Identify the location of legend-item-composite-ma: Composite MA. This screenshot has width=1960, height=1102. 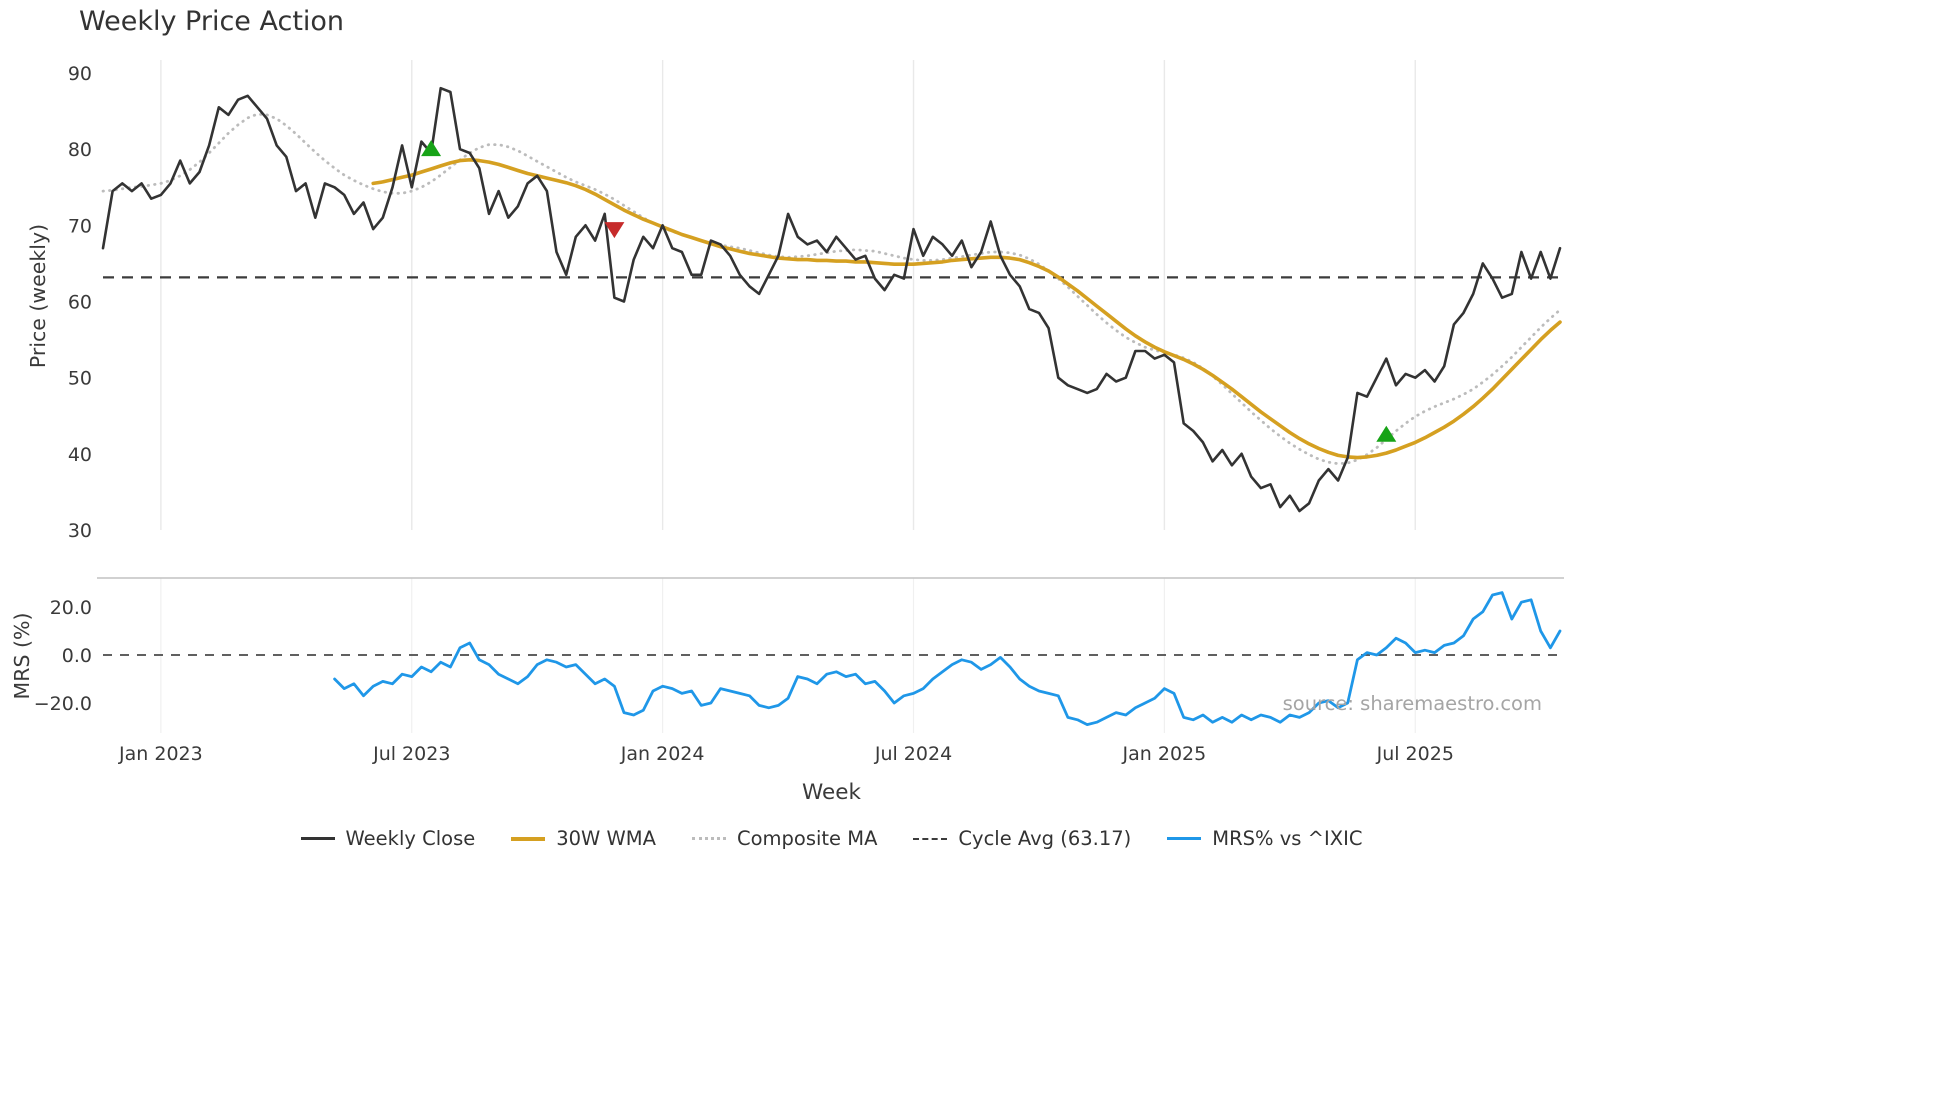
(784, 838).